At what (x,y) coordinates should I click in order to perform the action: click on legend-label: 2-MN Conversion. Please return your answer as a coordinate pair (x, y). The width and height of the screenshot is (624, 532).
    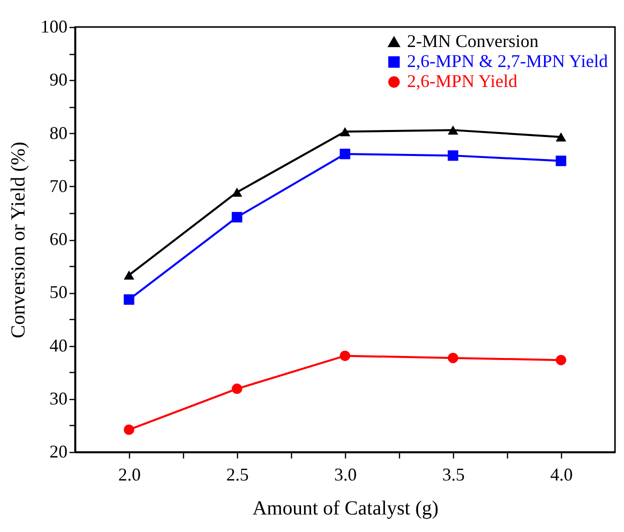
    Looking at the image, I should click on (472, 41).